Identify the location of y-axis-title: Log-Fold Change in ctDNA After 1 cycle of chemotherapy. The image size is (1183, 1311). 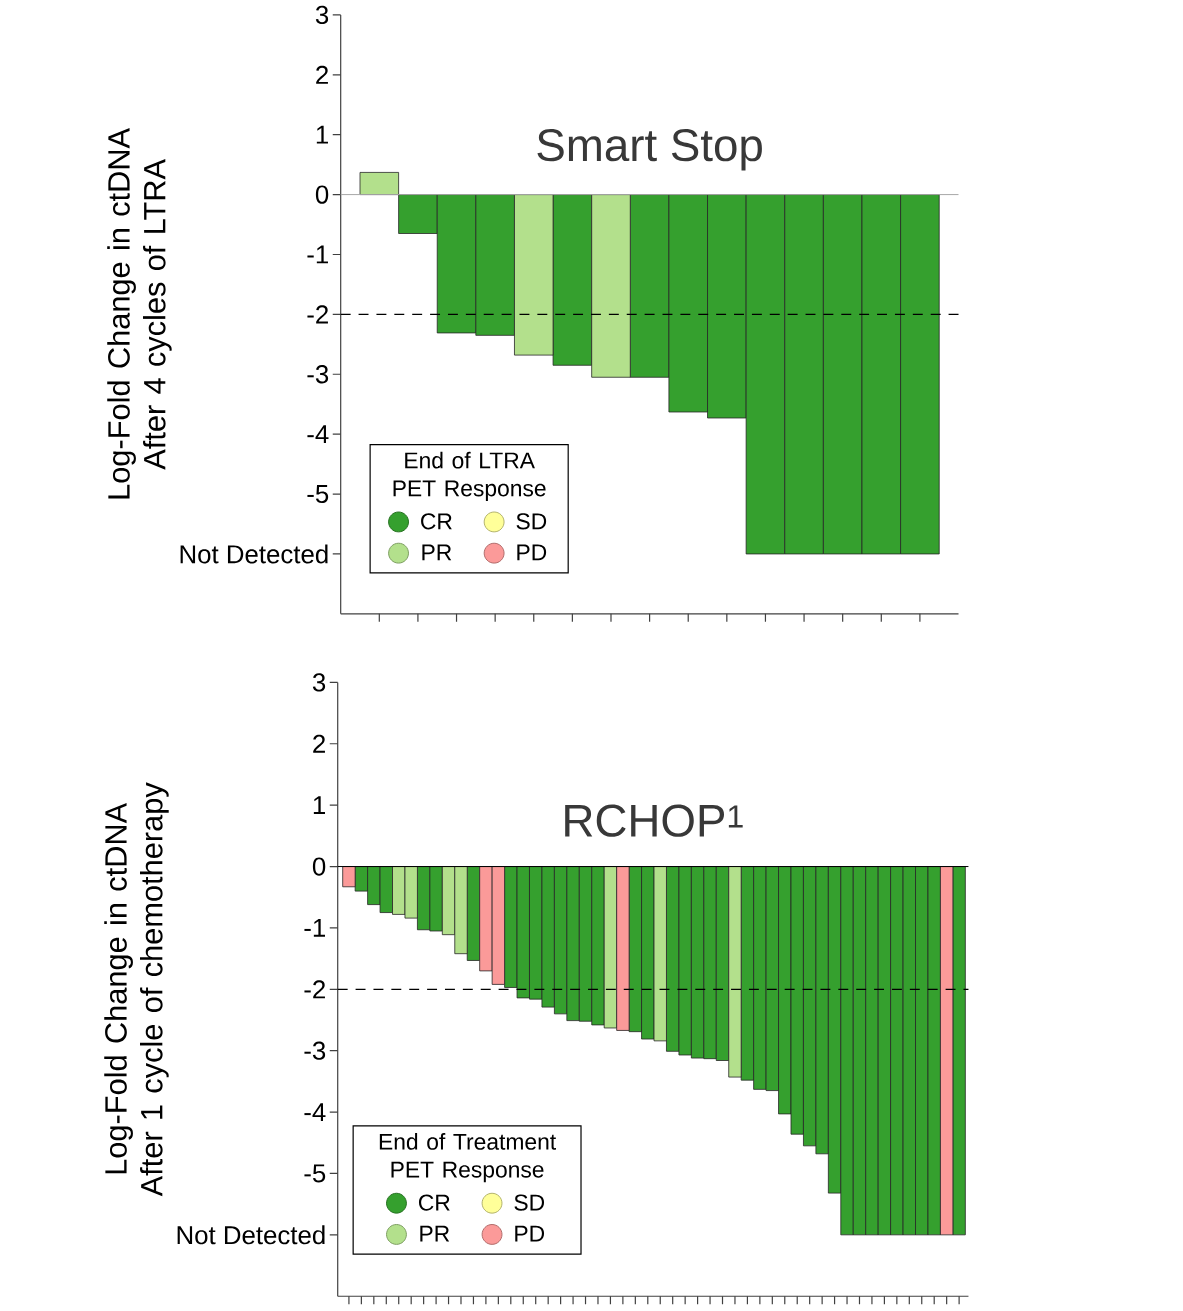
(136, 989).